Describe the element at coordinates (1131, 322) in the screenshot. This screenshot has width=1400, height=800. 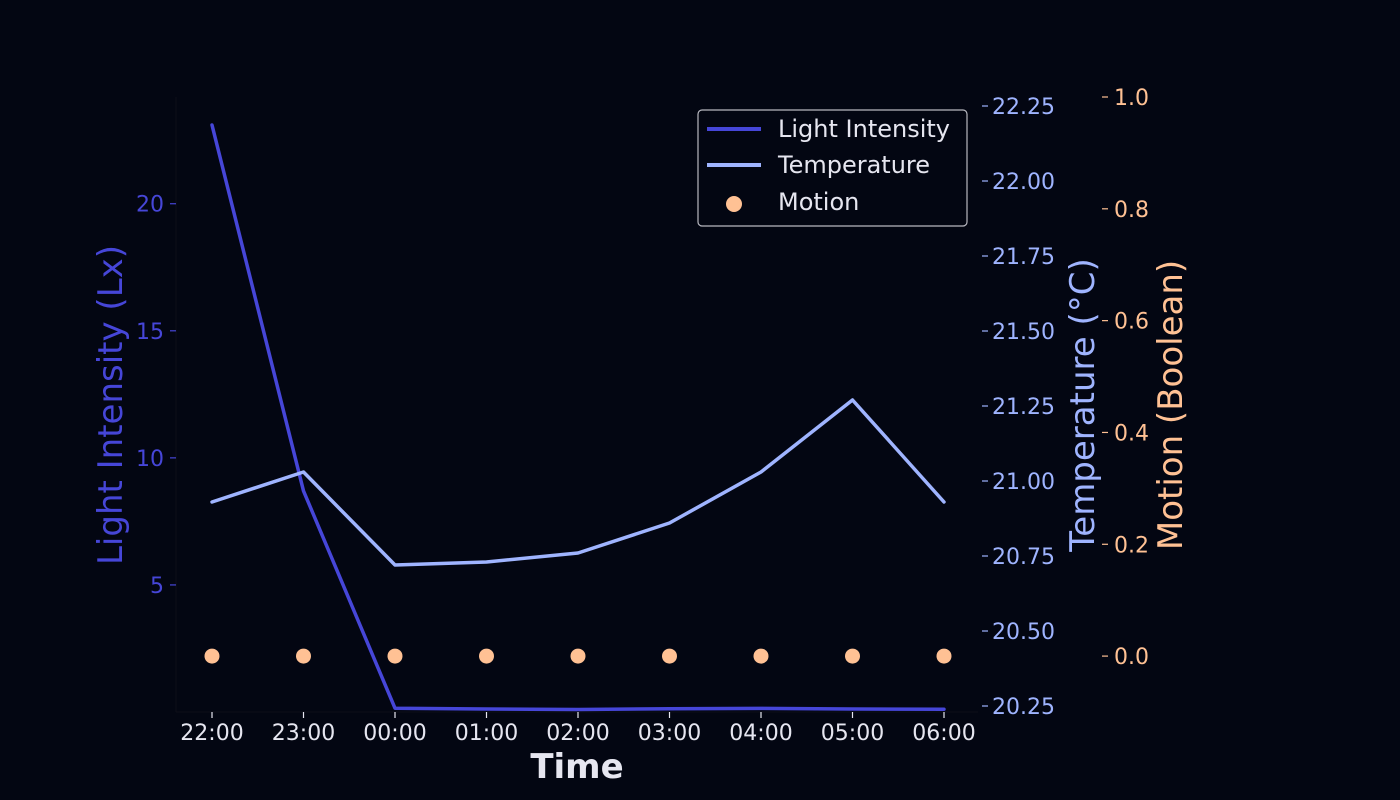
I see `motion-tick-label: 0.6` at that location.